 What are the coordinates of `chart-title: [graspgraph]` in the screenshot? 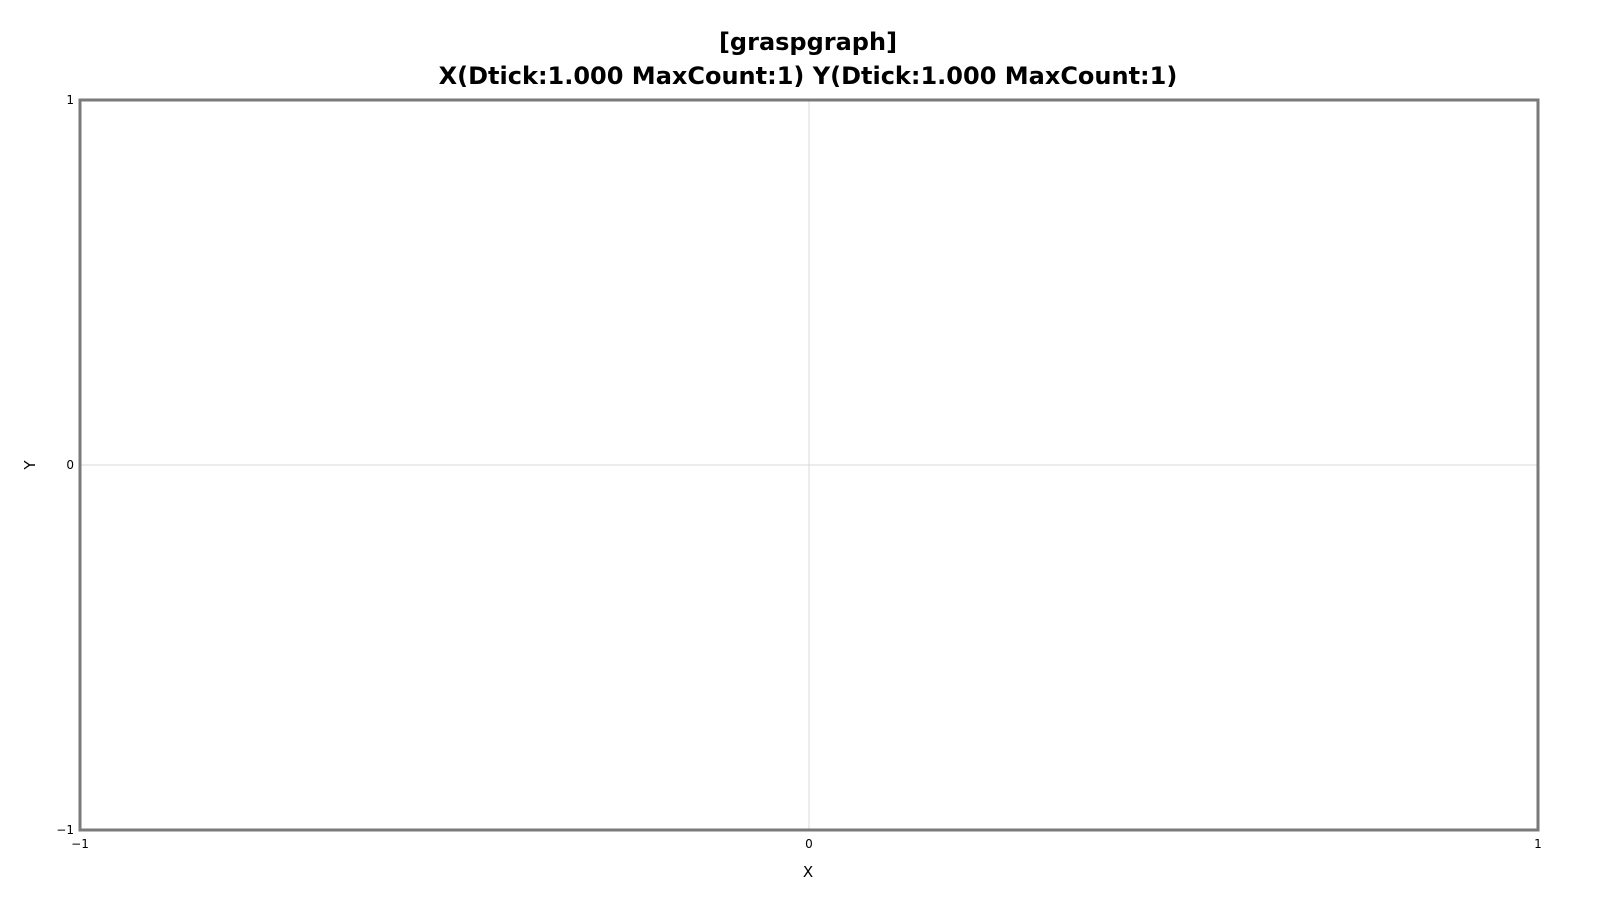 It's located at (808, 42).